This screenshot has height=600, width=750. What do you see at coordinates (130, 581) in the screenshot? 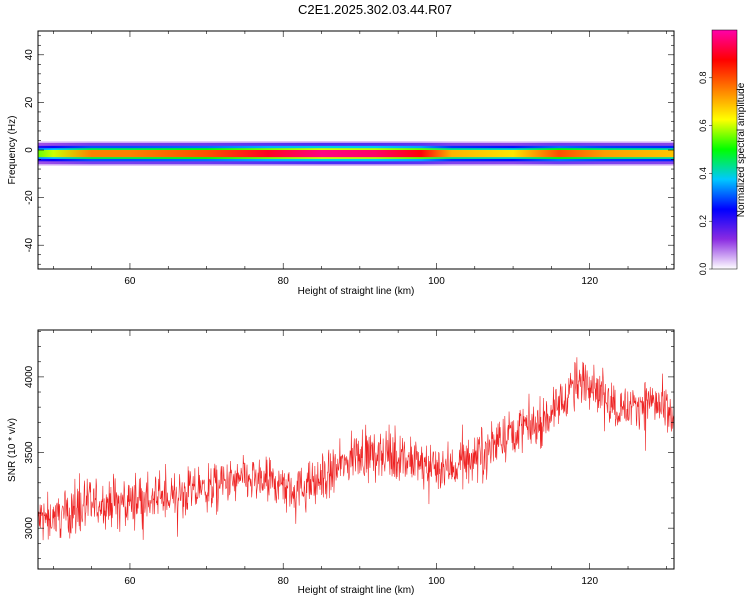
I see `snr-x-tick-label: 60` at bounding box center [130, 581].